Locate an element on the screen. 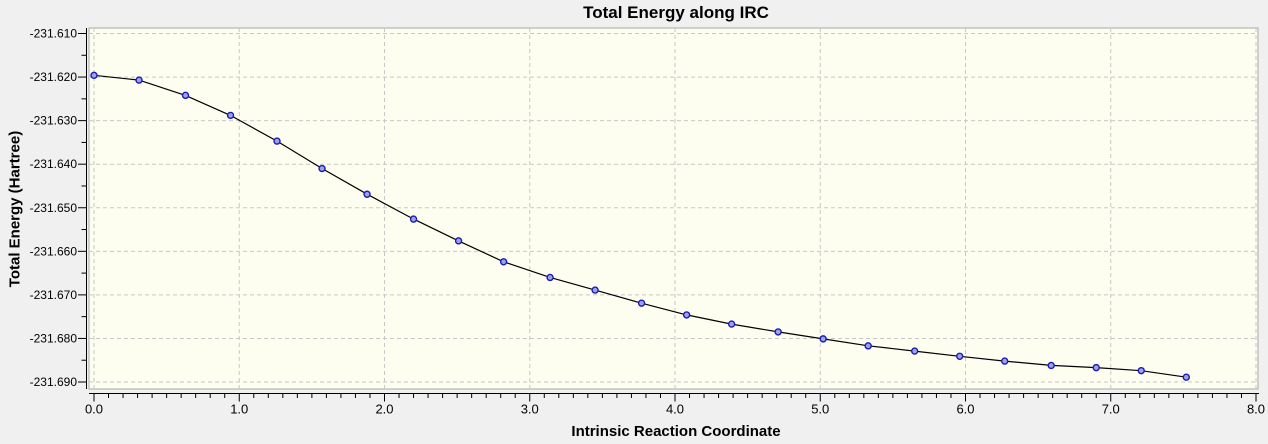  y-tick-label: -231.610 is located at coordinates (54, 34).